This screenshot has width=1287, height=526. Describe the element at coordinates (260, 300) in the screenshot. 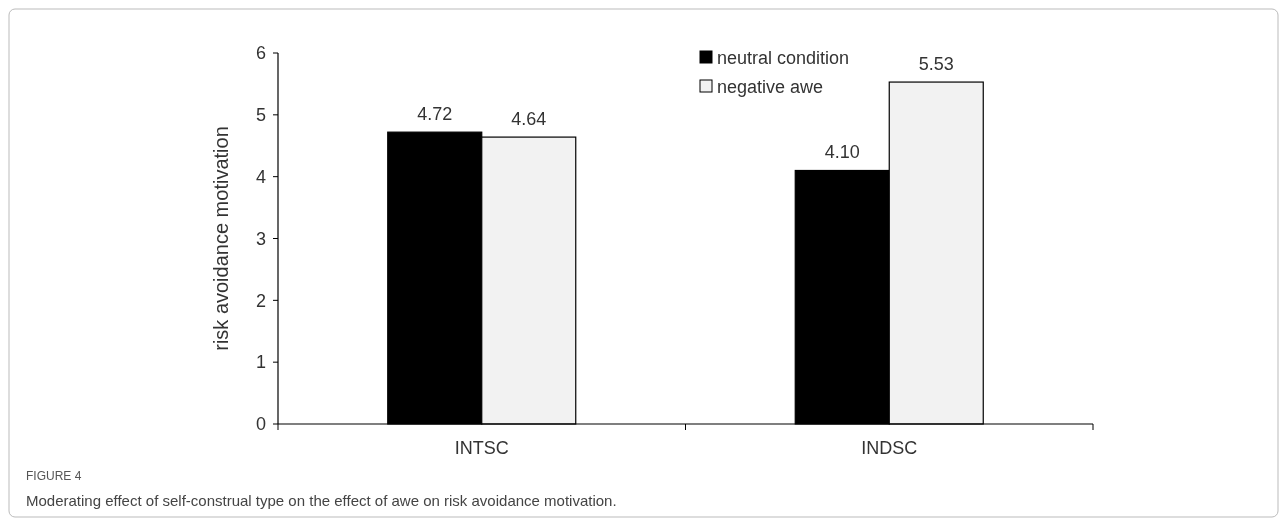

I see `y-tick-label: 2` at that location.